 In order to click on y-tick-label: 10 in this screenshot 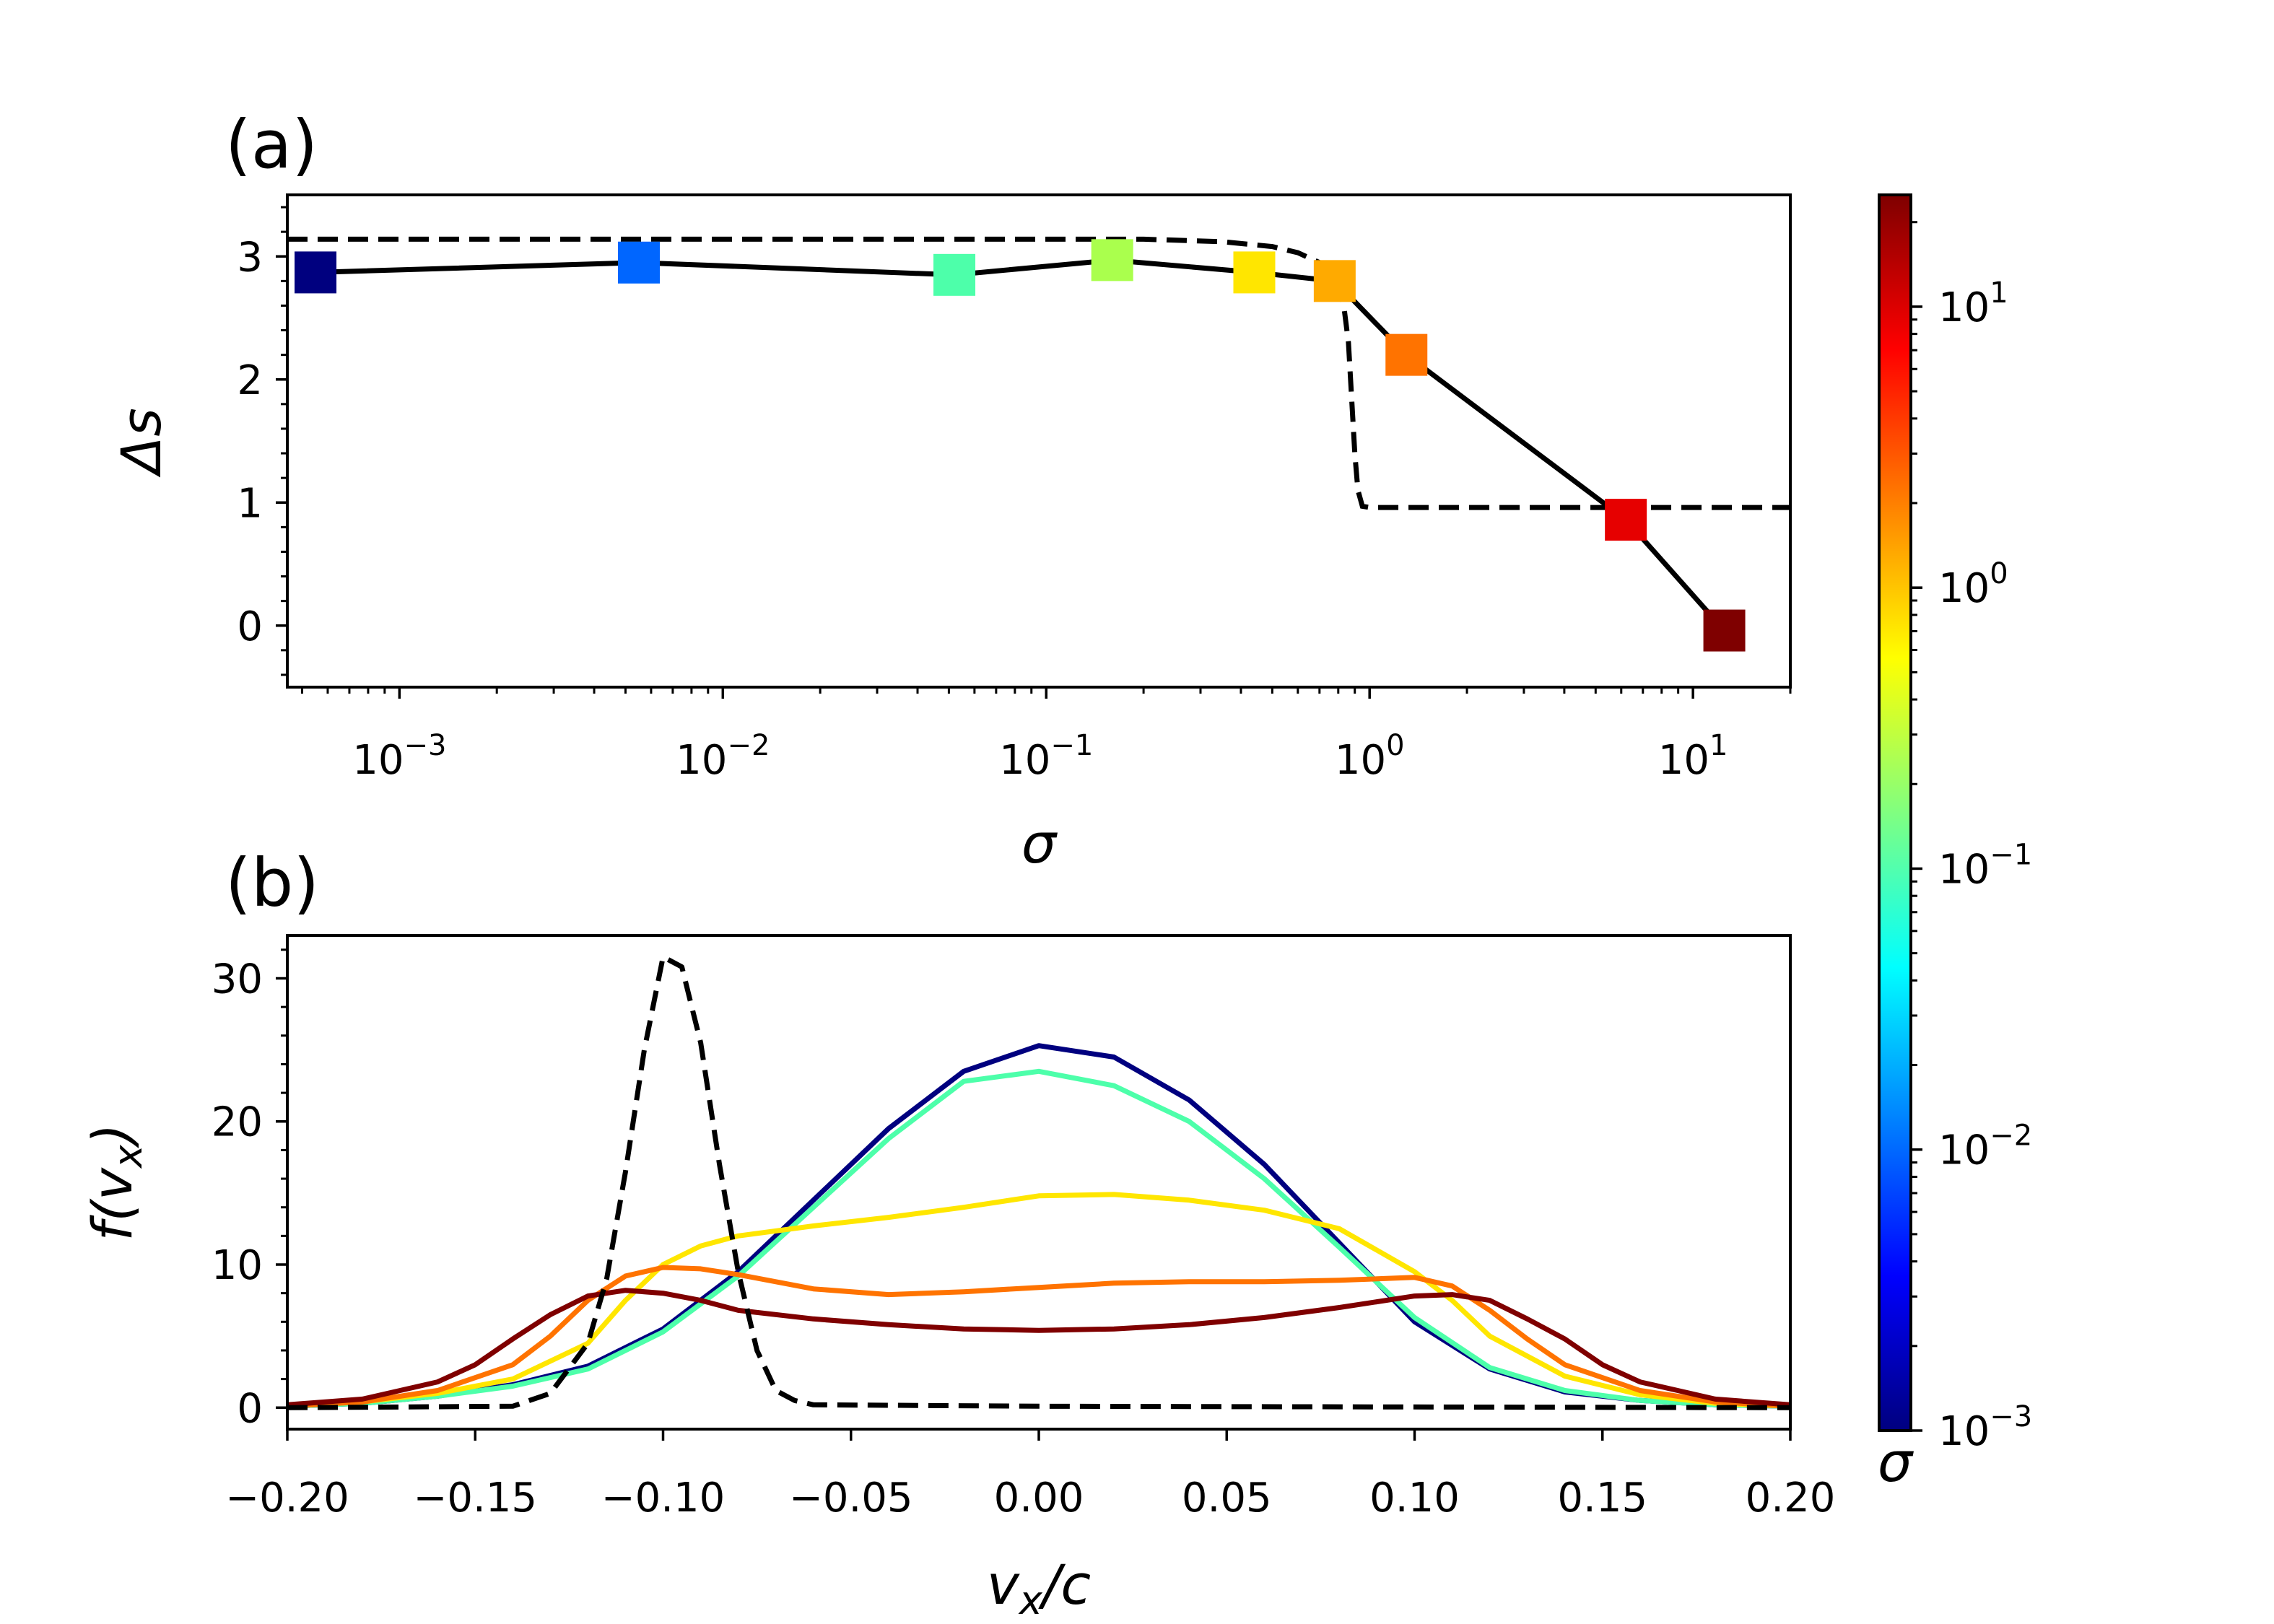, I will do `click(238, 1265)`.